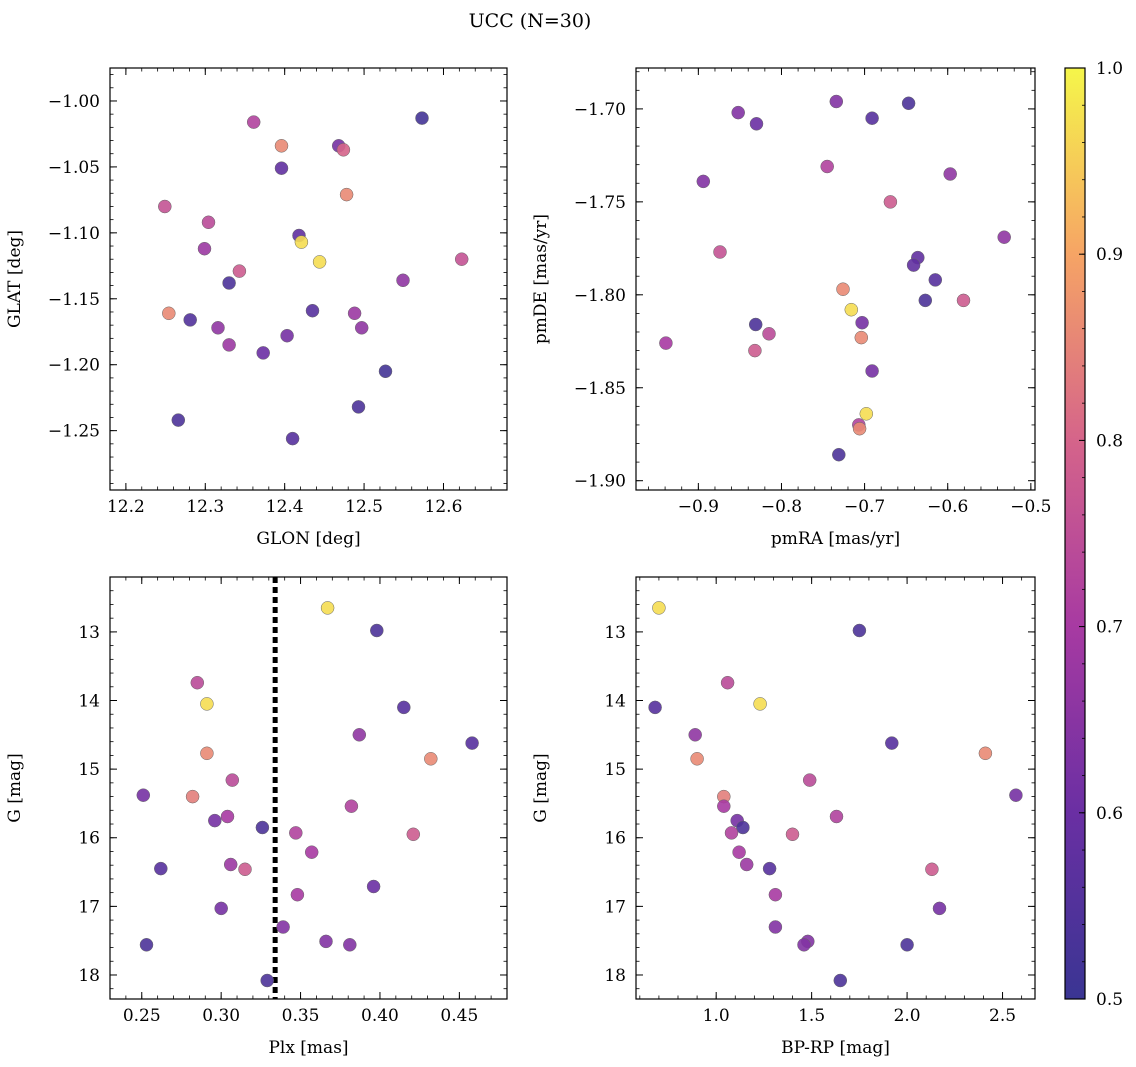  Describe the element at coordinates (459, 1016) in the screenshot. I see `x-tick-label: 0.45` at that location.